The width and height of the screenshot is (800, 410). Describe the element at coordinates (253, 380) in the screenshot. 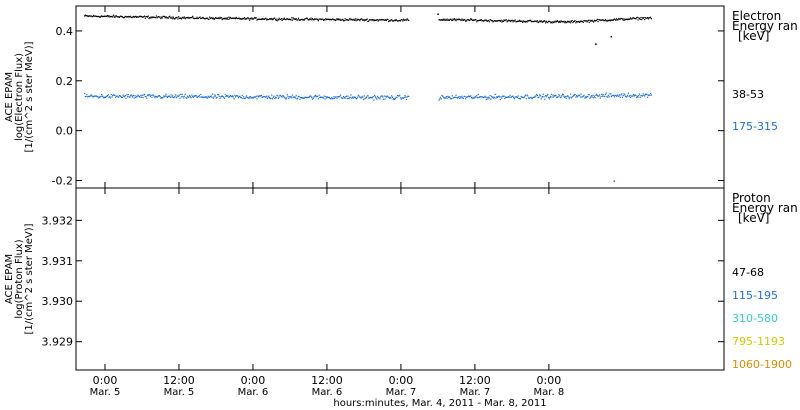

I see `x-tick-label-time: 0:00` at that location.